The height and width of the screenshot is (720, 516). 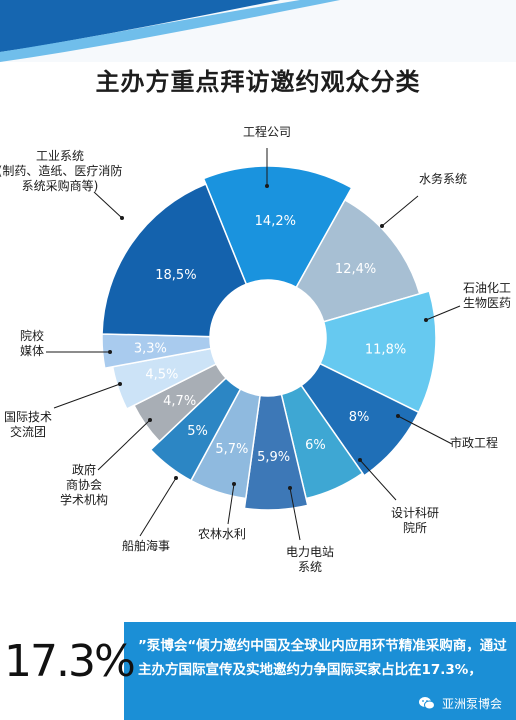 What do you see at coordinates (84, 469) in the screenshot?
I see `slice-category-label: 政府` at bounding box center [84, 469].